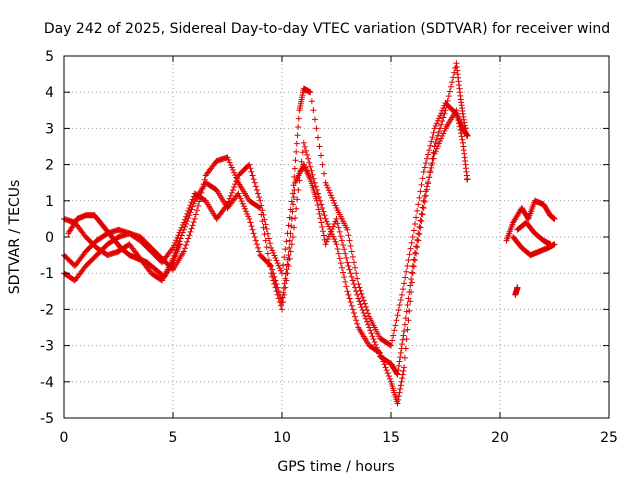 Image resolution: width=640 pixels, height=480 pixels. What do you see at coordinates (282, 438) in the screenshot?
I see `x-tick-label: 10` at bounding box center [282, 438].